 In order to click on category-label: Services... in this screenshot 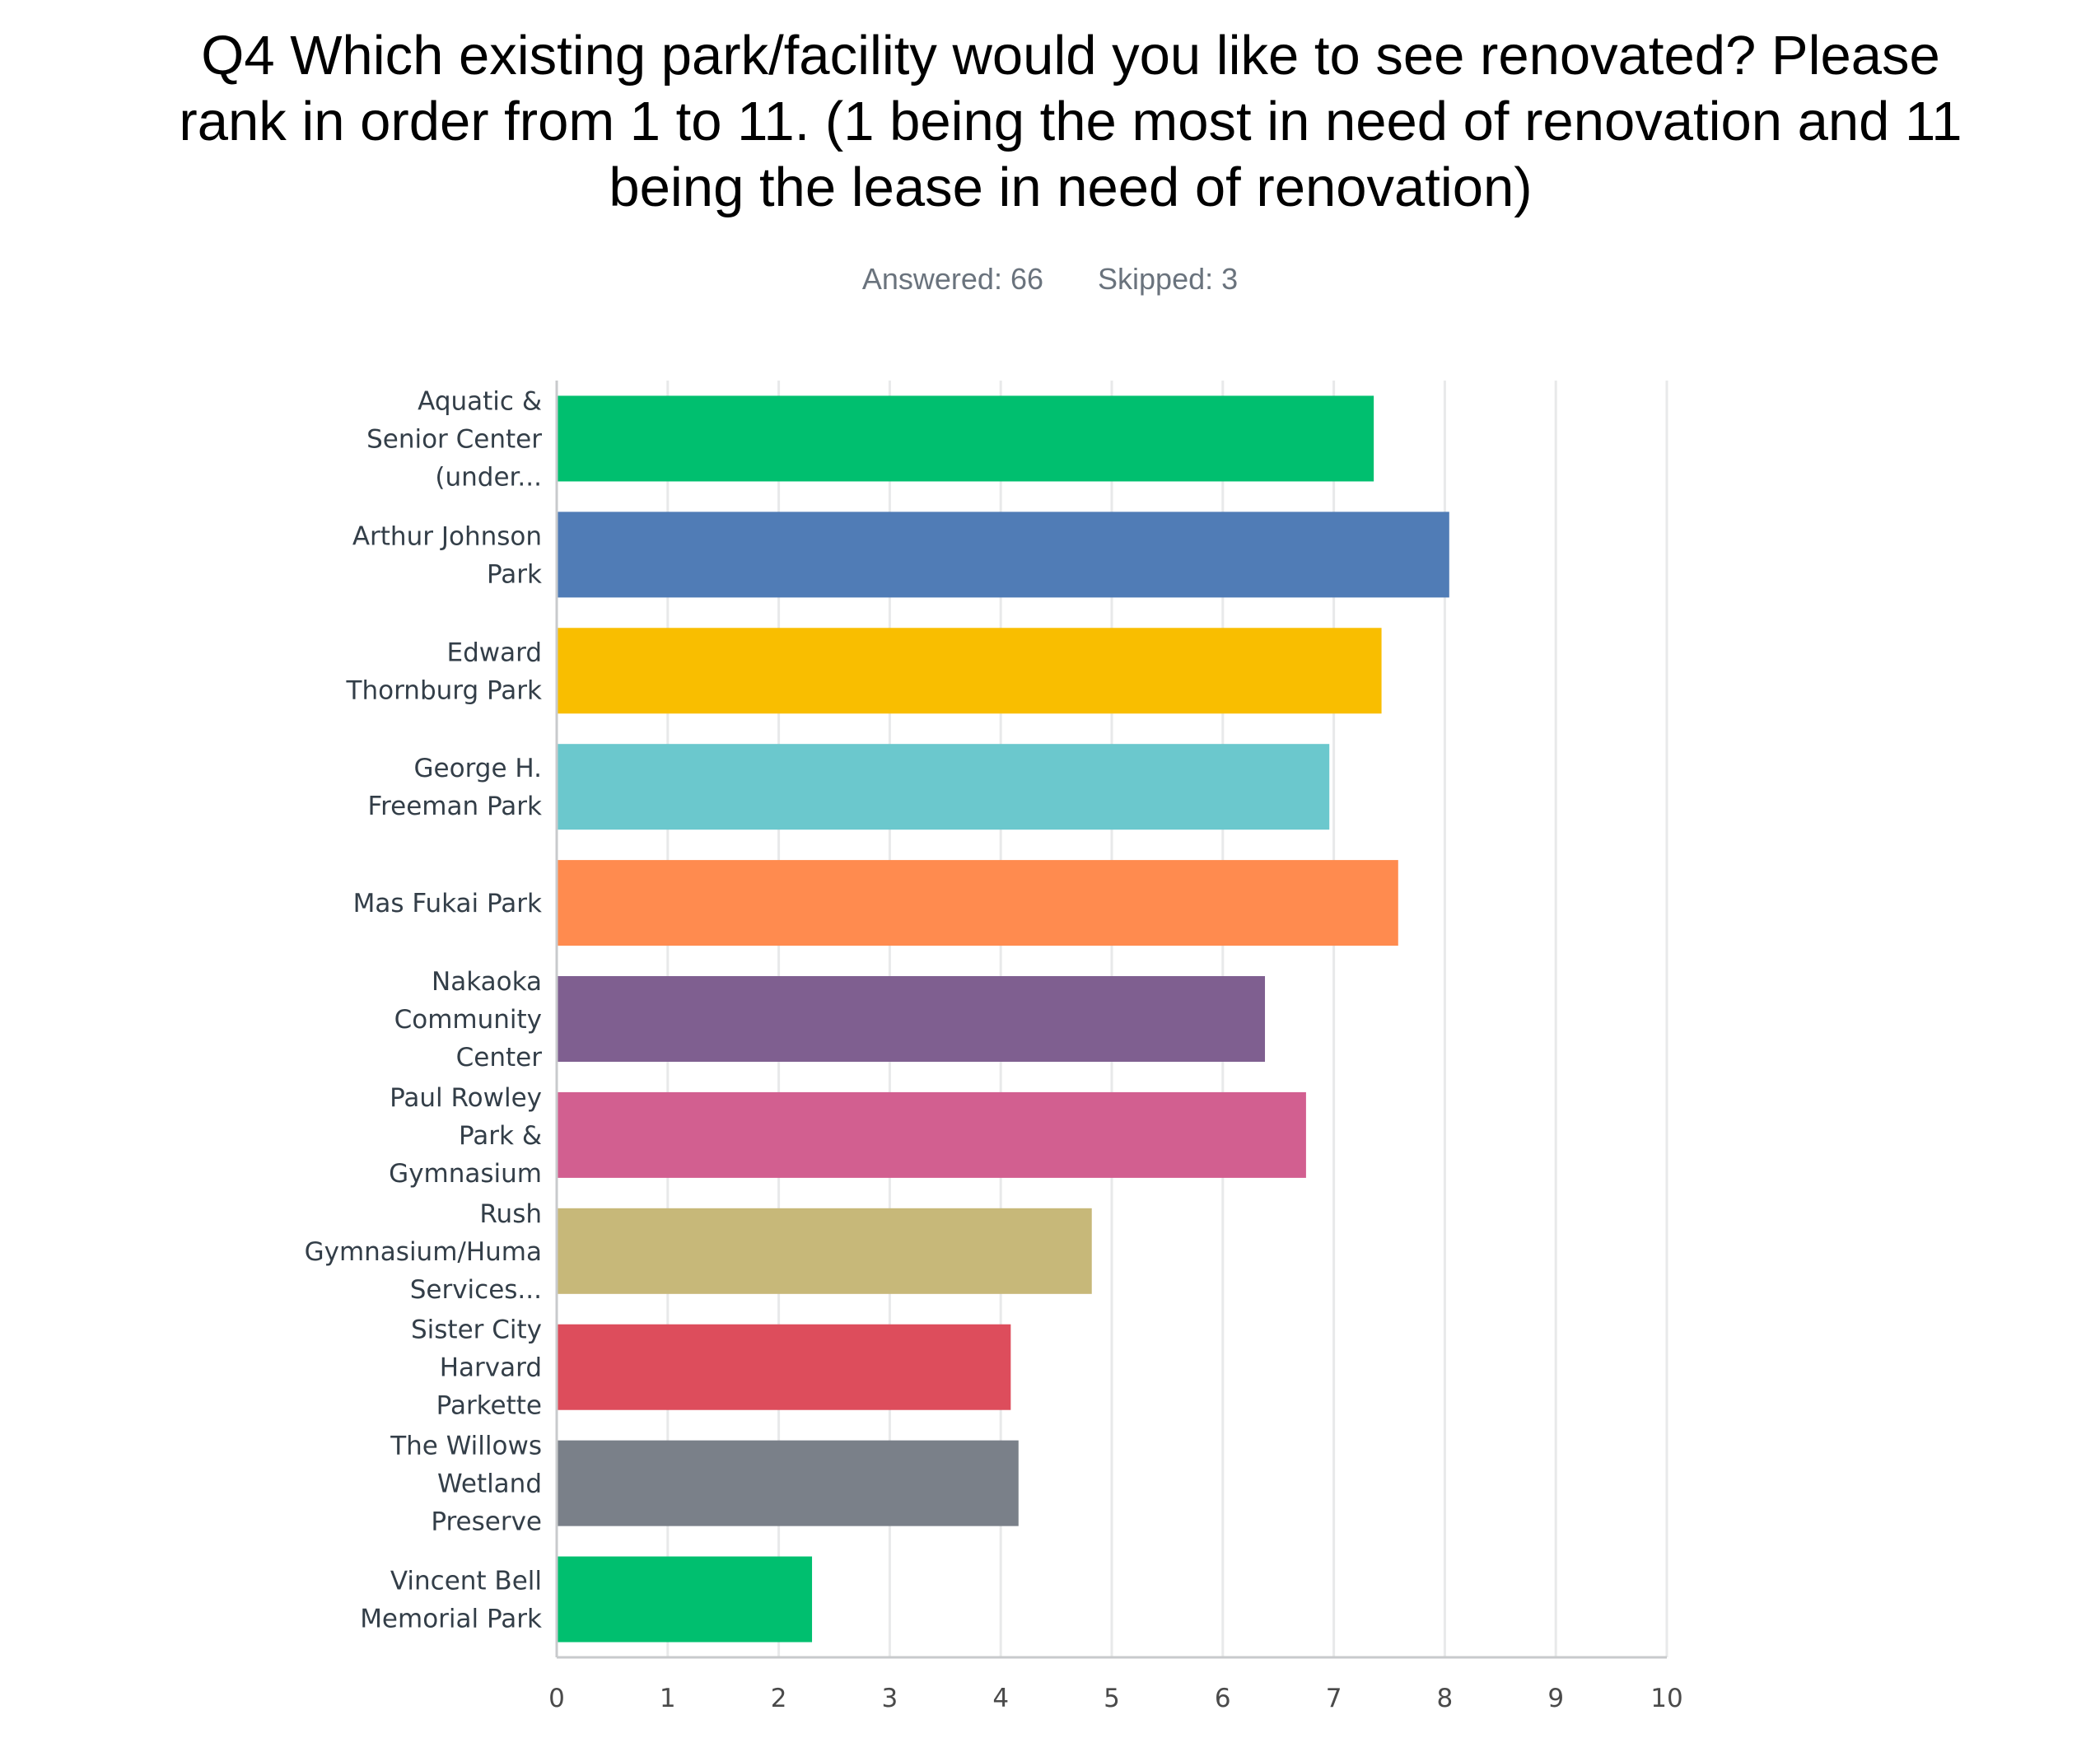, I will do `click(476, 1290)`.